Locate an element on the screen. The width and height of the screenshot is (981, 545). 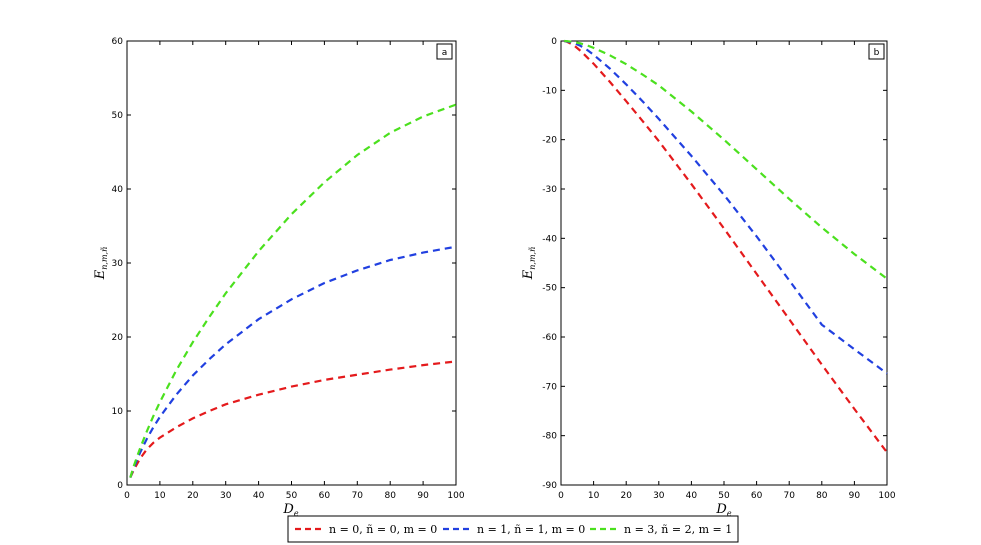
x-tick-label-b-5: 50 is located at coordinates (724, 496).